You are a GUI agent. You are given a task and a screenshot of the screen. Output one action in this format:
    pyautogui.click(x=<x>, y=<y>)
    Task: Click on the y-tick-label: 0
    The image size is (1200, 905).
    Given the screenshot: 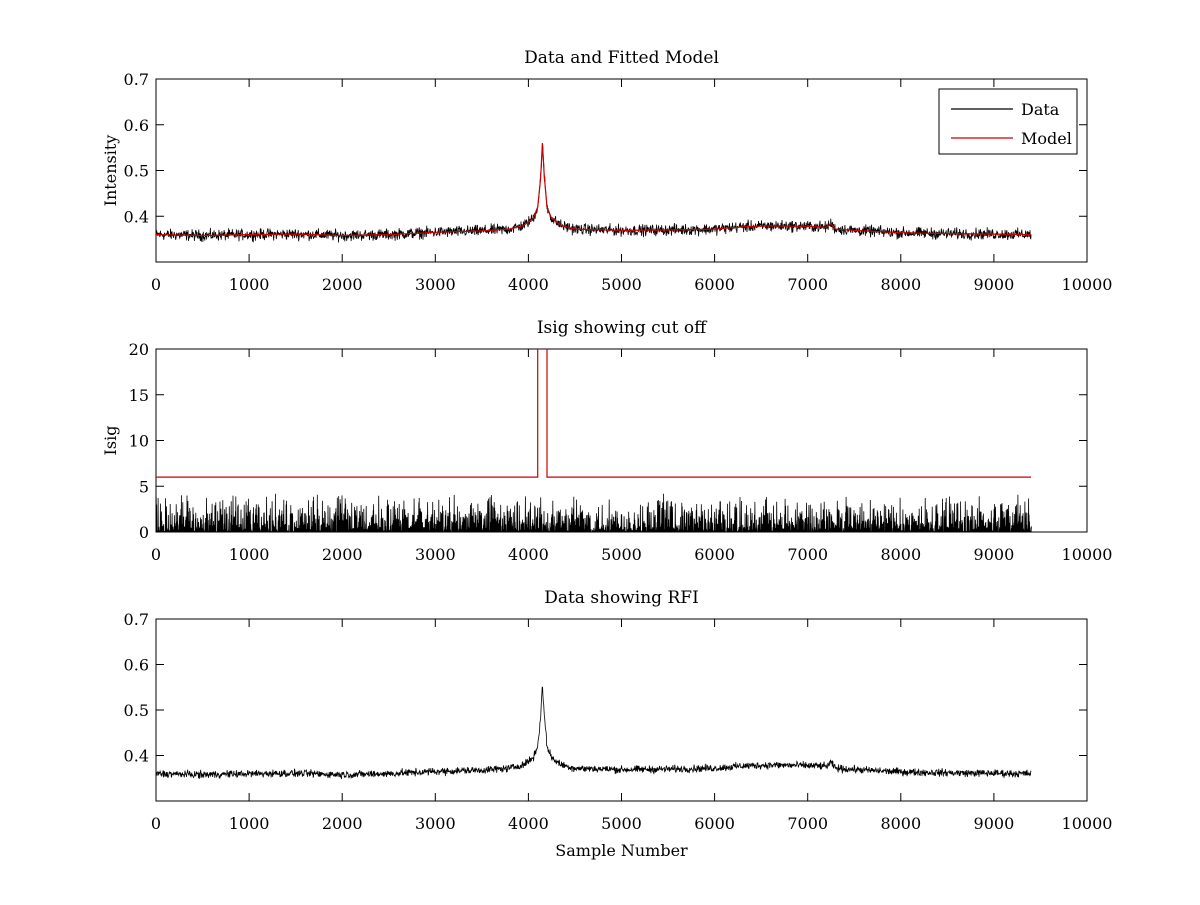 What is the action you would take?
    pyautogui.click(x=144, y=532)
    